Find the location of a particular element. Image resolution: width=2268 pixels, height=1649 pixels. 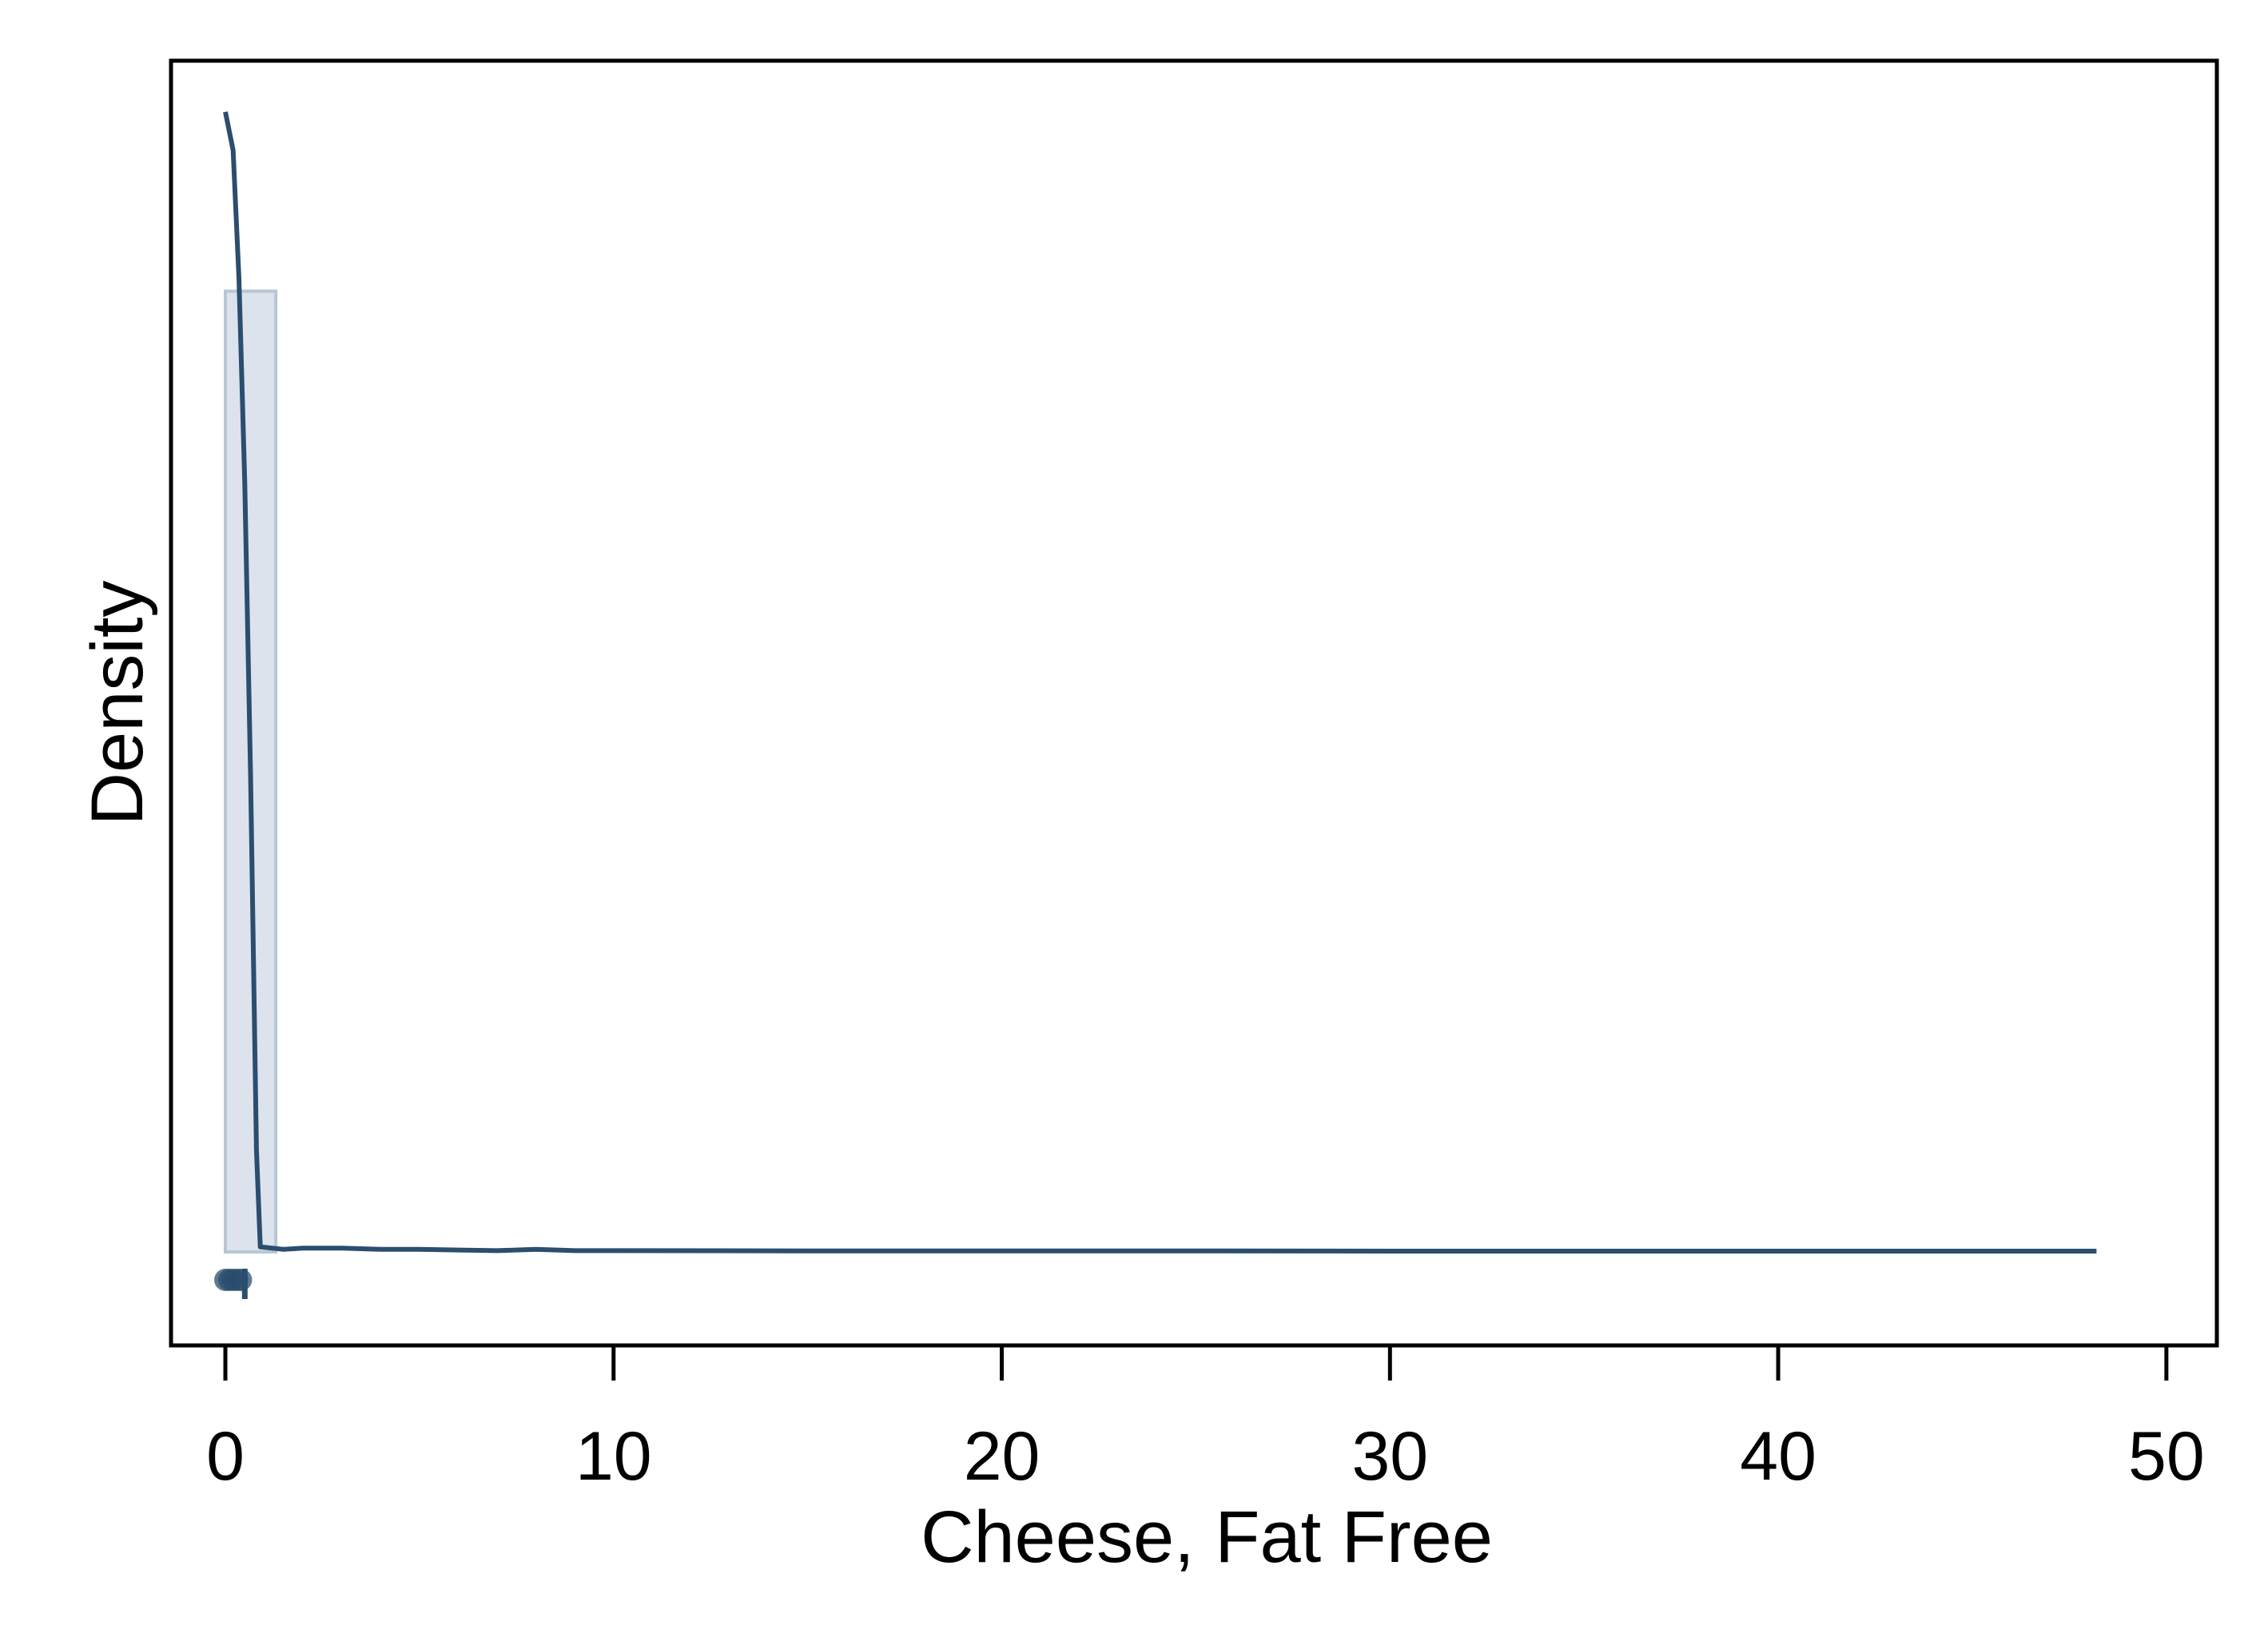

x-tick-label-10: 10 is located at coordinates (613, 1456).